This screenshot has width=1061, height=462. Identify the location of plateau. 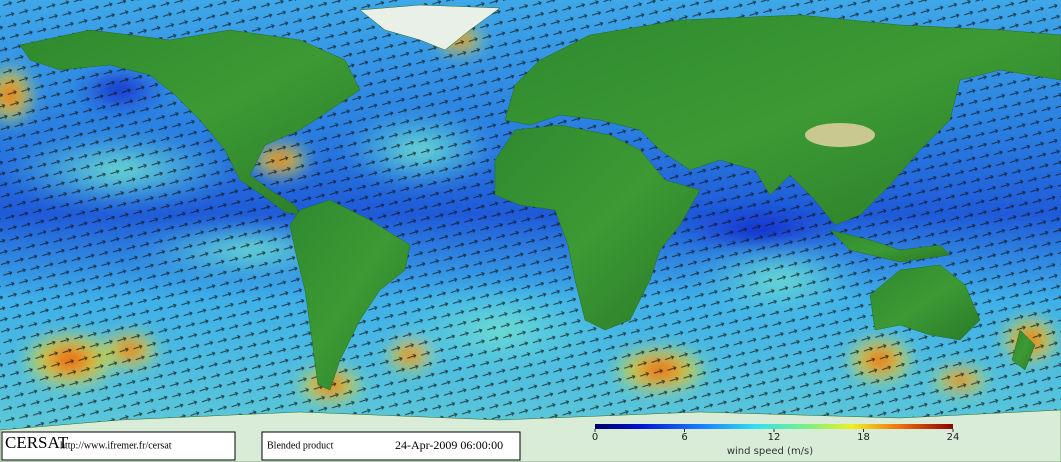
(840, 135).